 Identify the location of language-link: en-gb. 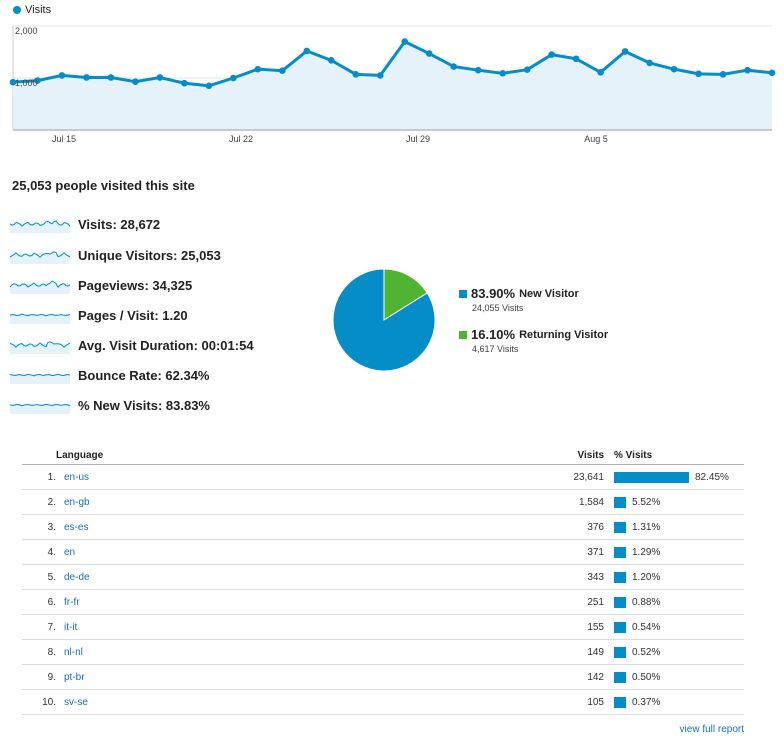
(300, 502).